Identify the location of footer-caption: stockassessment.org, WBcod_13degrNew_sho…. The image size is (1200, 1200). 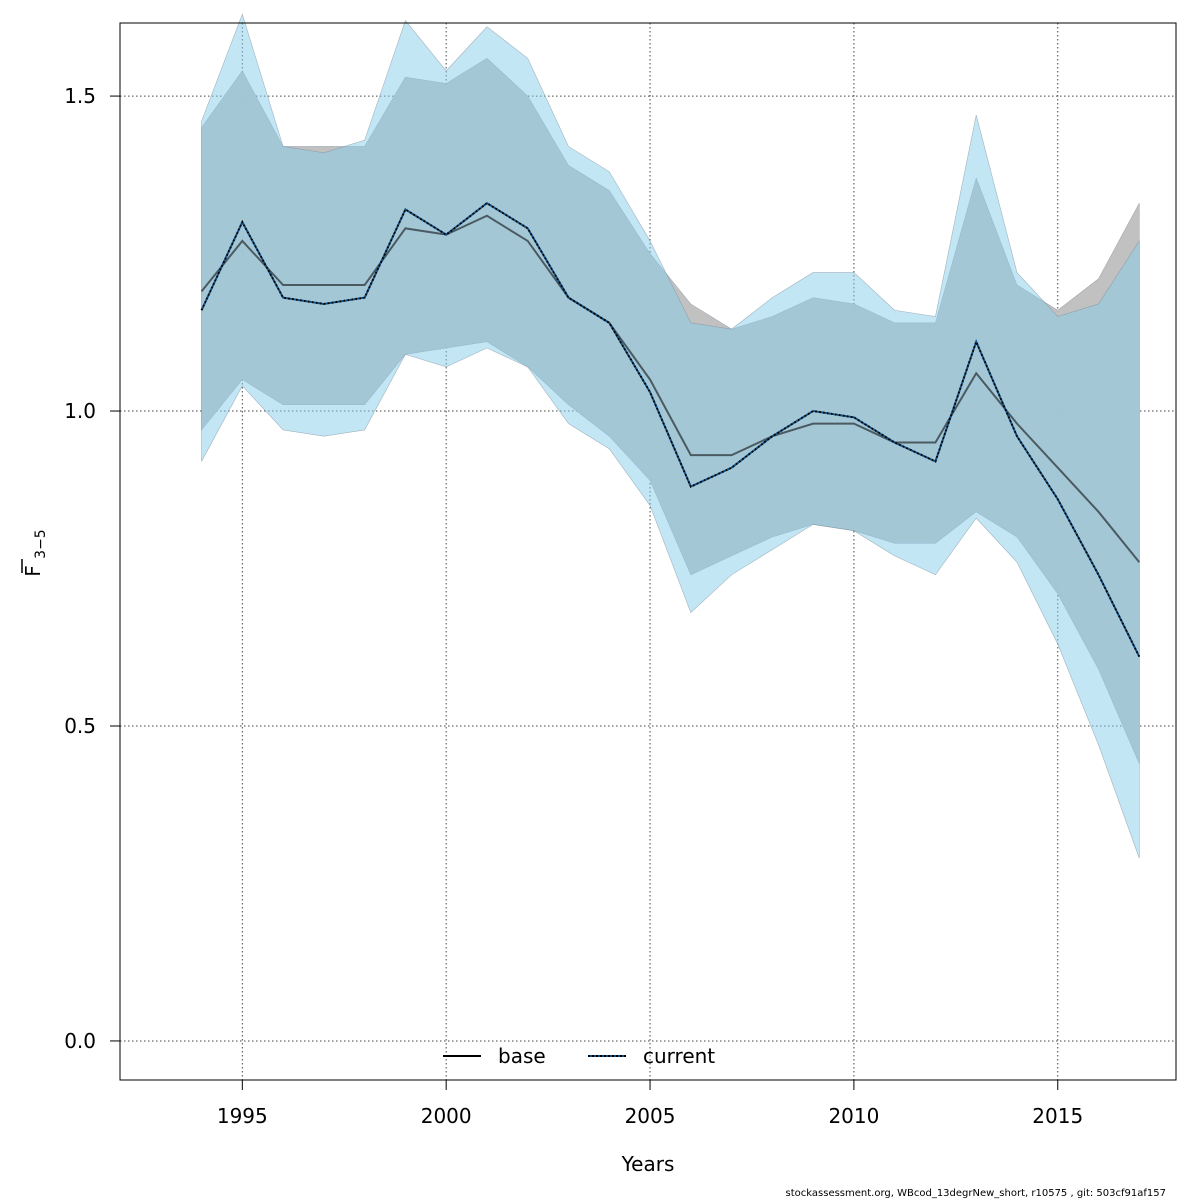
(975, 1193).